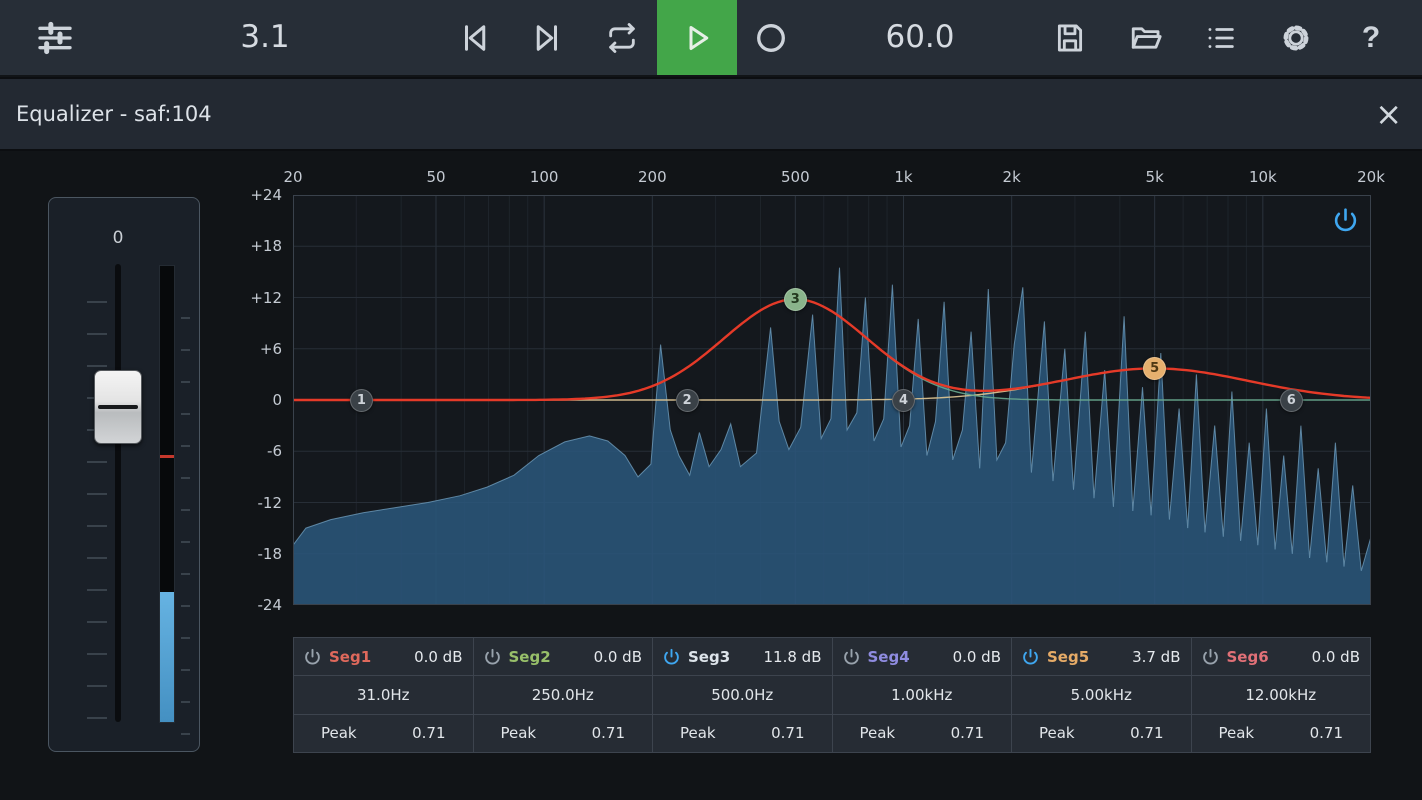 Image resolution: width=1422 pixels, height=800 pixels. I want to click on list-icon, so click(1221, 38).